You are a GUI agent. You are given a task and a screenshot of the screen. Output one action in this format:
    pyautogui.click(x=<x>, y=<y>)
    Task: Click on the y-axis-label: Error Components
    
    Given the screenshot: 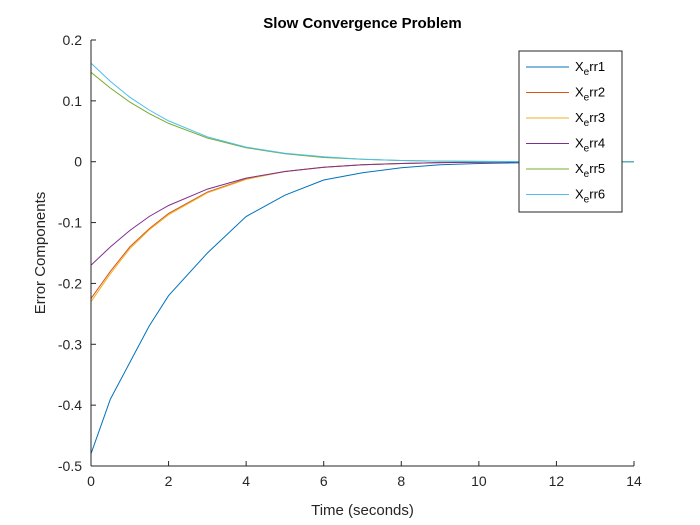 What is the action you would take?
    pyautogui.click(x=40, y=253)
    